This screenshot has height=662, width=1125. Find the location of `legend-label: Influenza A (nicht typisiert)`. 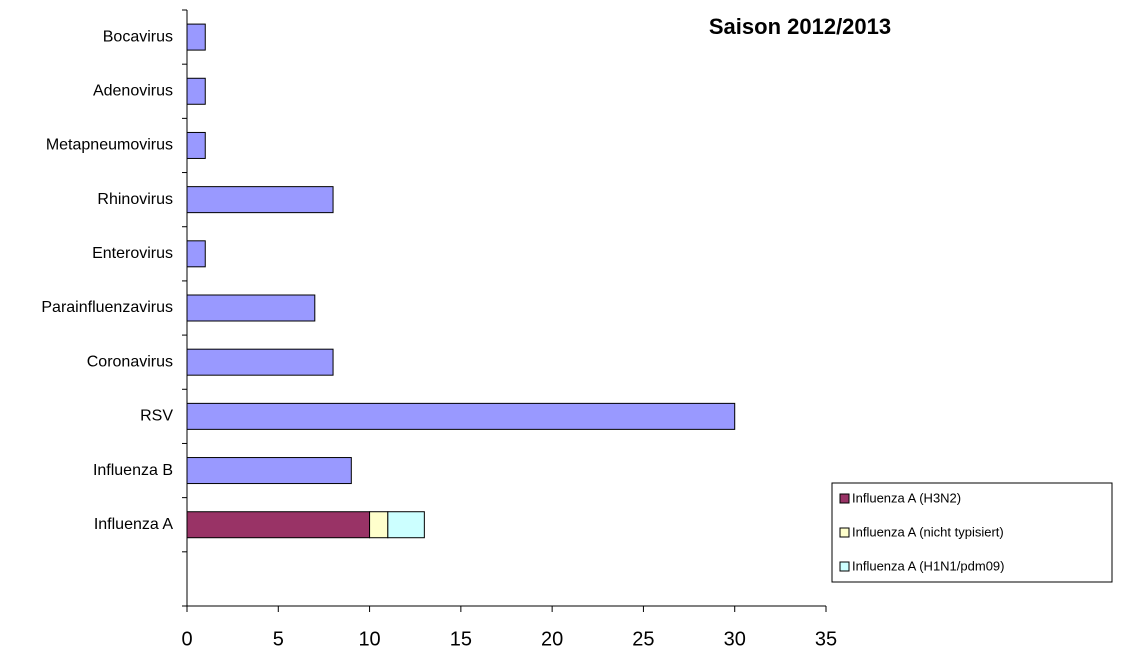

legend-label: Influenza A (nicht typisiert) is located at coordinates (928, 531).